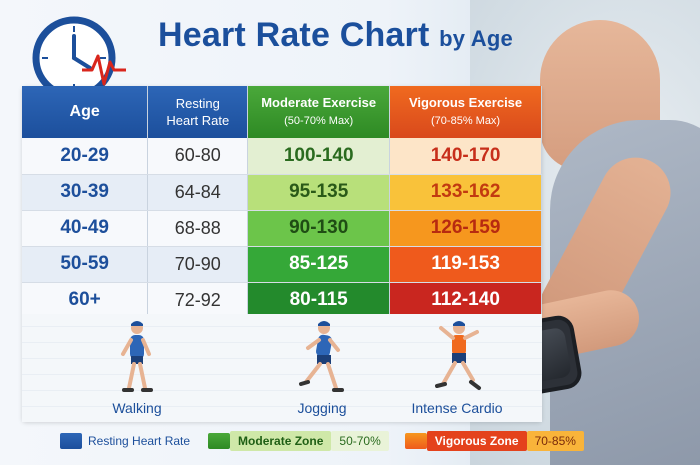  What do you see at coordinates (198, 192) in the screenshot?
I see `resting-cell: 64-84` at bounding box center [198, 192].